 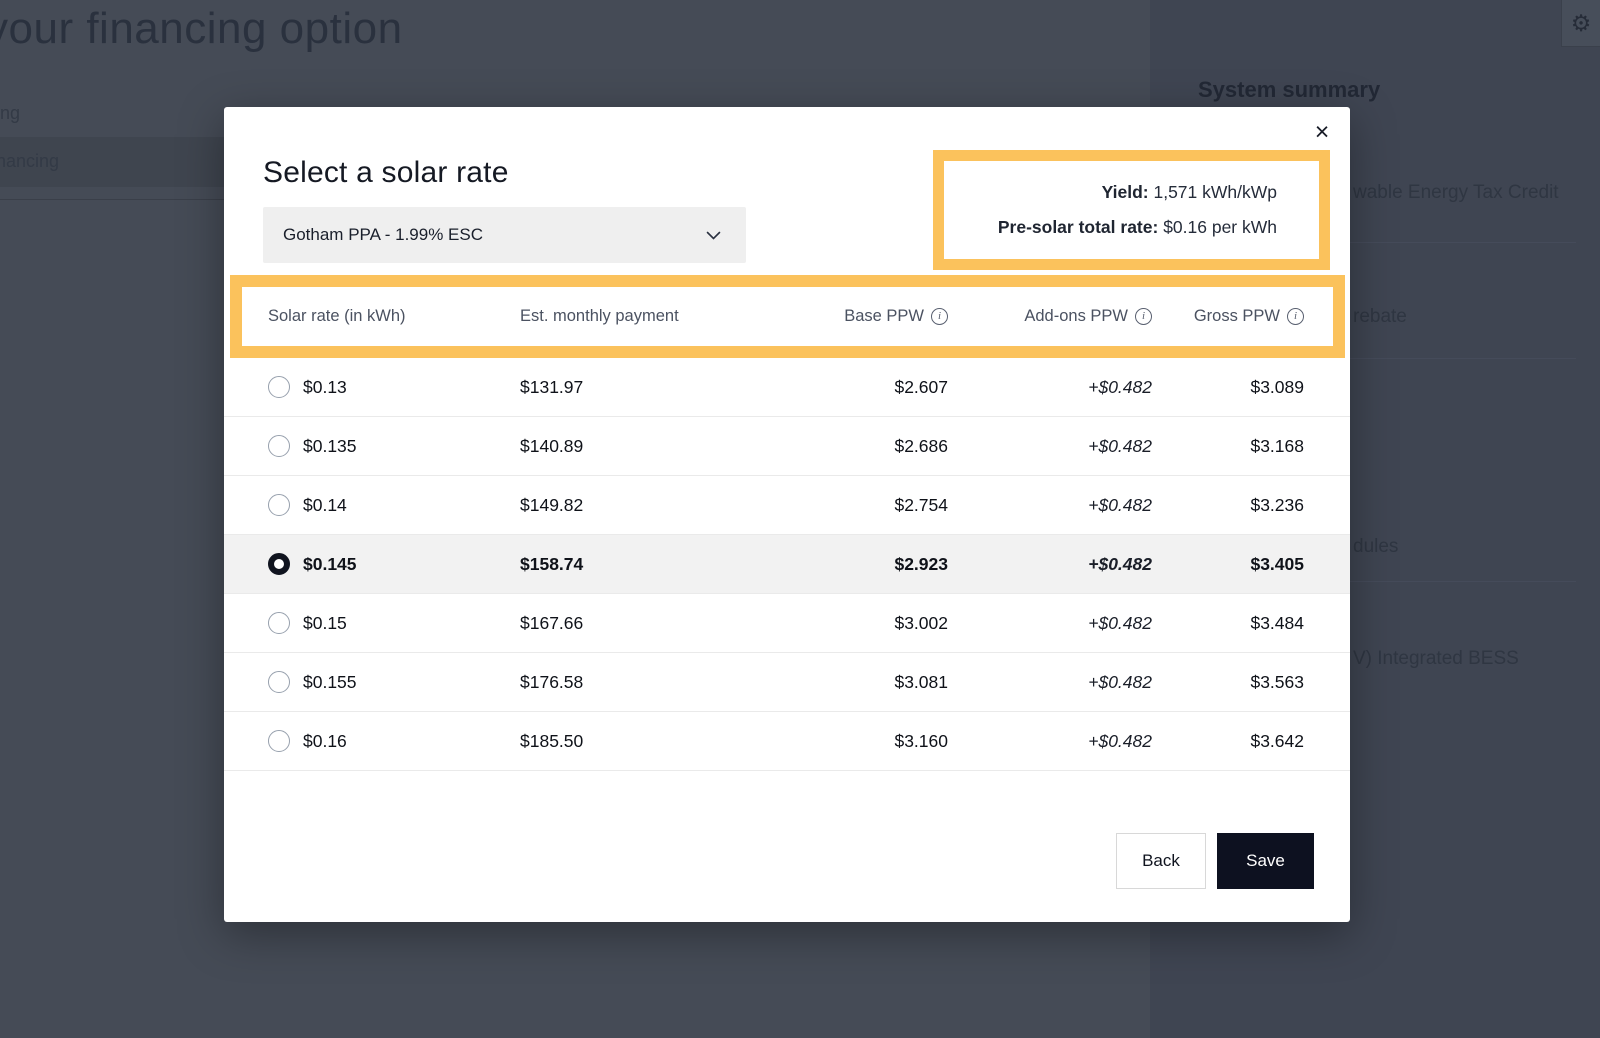 What do you see at coordinates (1376, 546) in the screenshot?
I see `summary-item: dules` at bounding box center [1376, 546].